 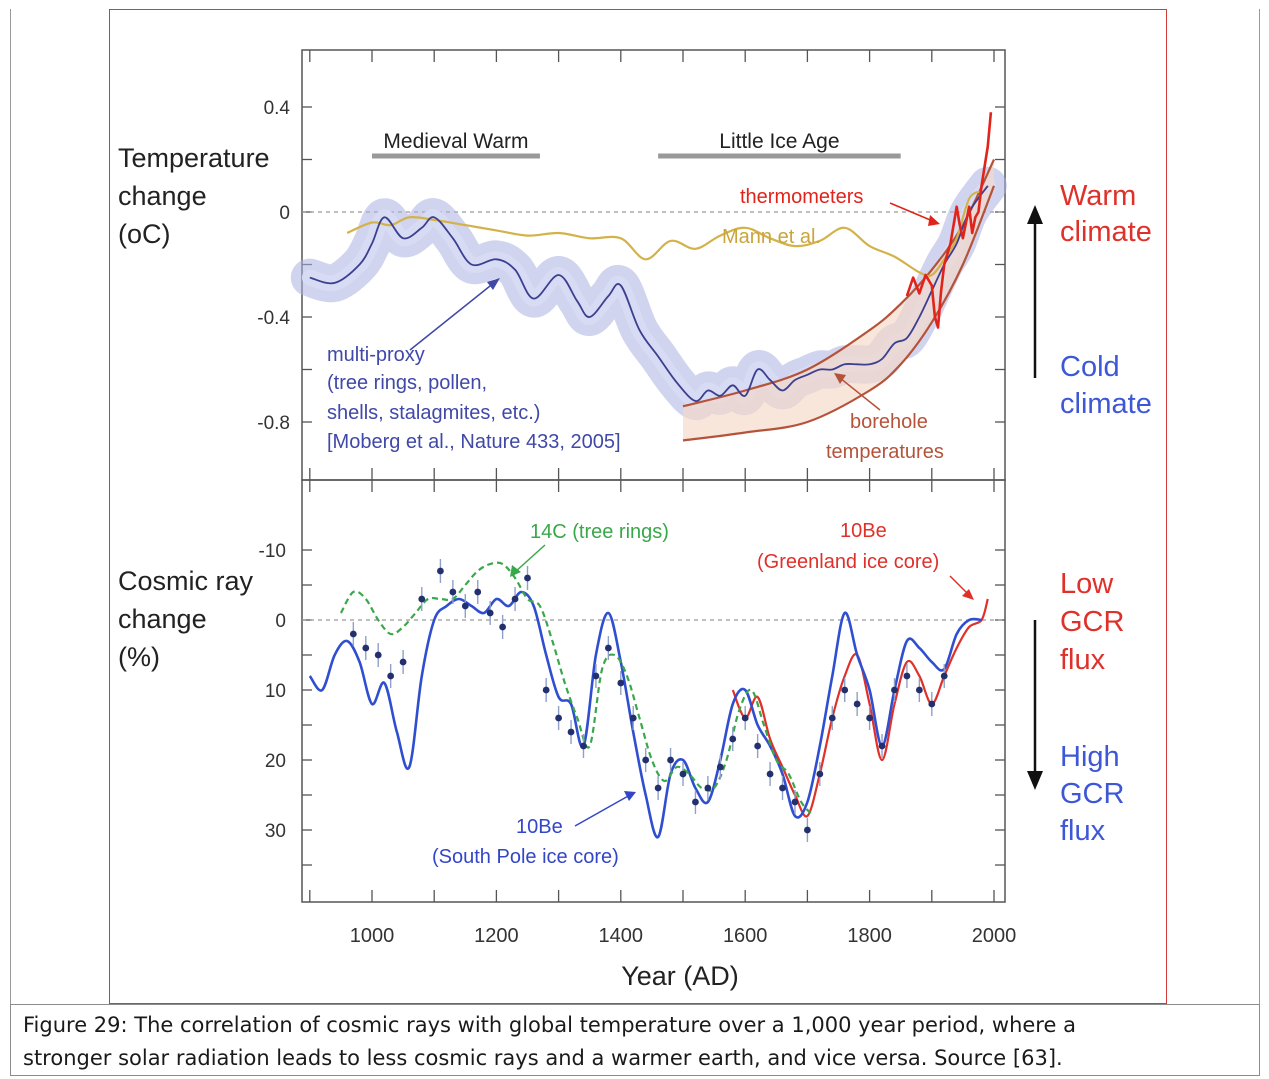 I want to click on annotation-be10-south-1: 10Be, so click(x=539, y=827).